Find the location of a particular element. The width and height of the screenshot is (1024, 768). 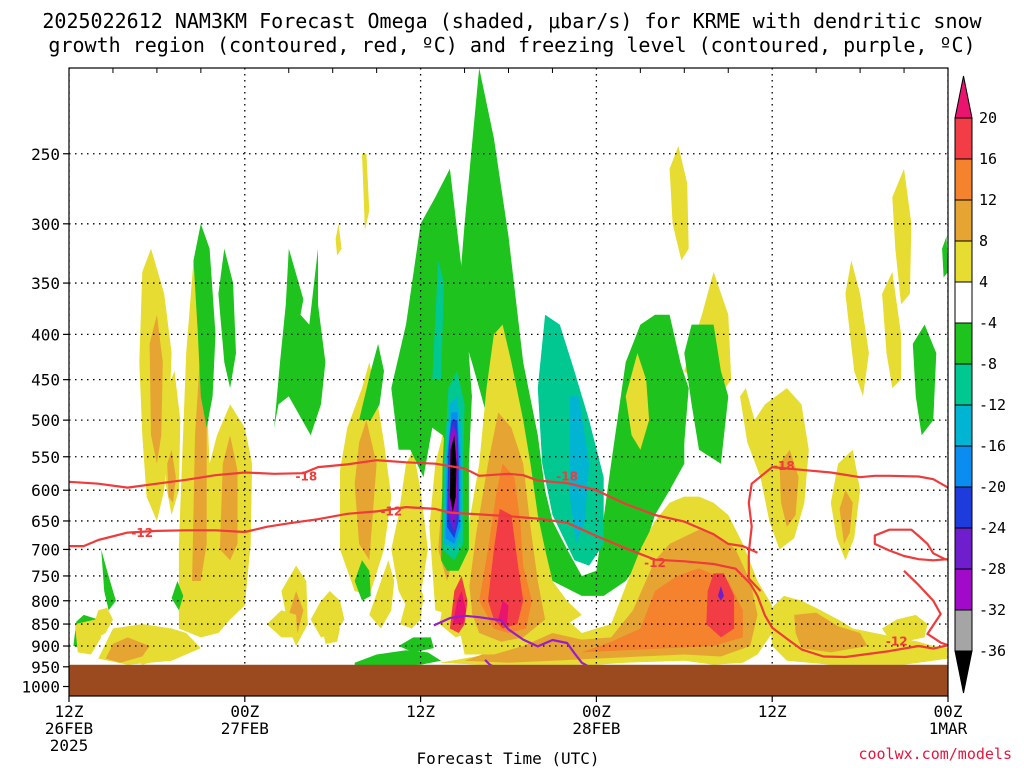

x-axis-label: Forecast Time (UTC) is located at coordinates (507, 758).